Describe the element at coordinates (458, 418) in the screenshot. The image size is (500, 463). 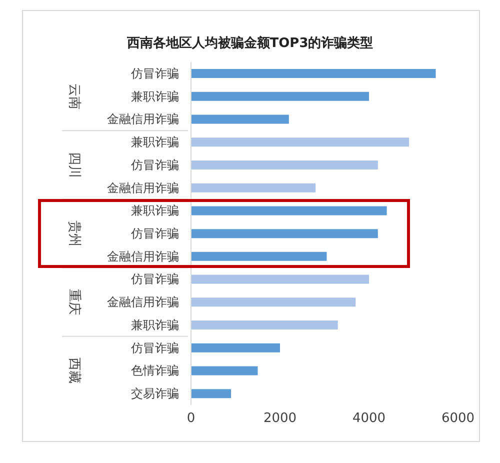
I see `x-tick-label: 6000` at that location.